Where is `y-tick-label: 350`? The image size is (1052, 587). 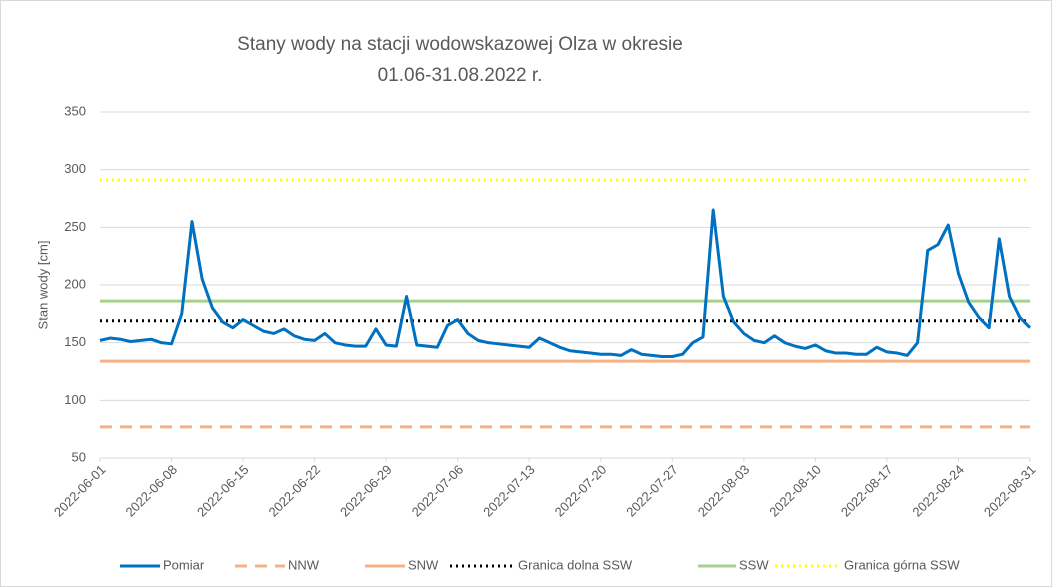 y-tick-label: 350 is located at coordinates (75, 110).